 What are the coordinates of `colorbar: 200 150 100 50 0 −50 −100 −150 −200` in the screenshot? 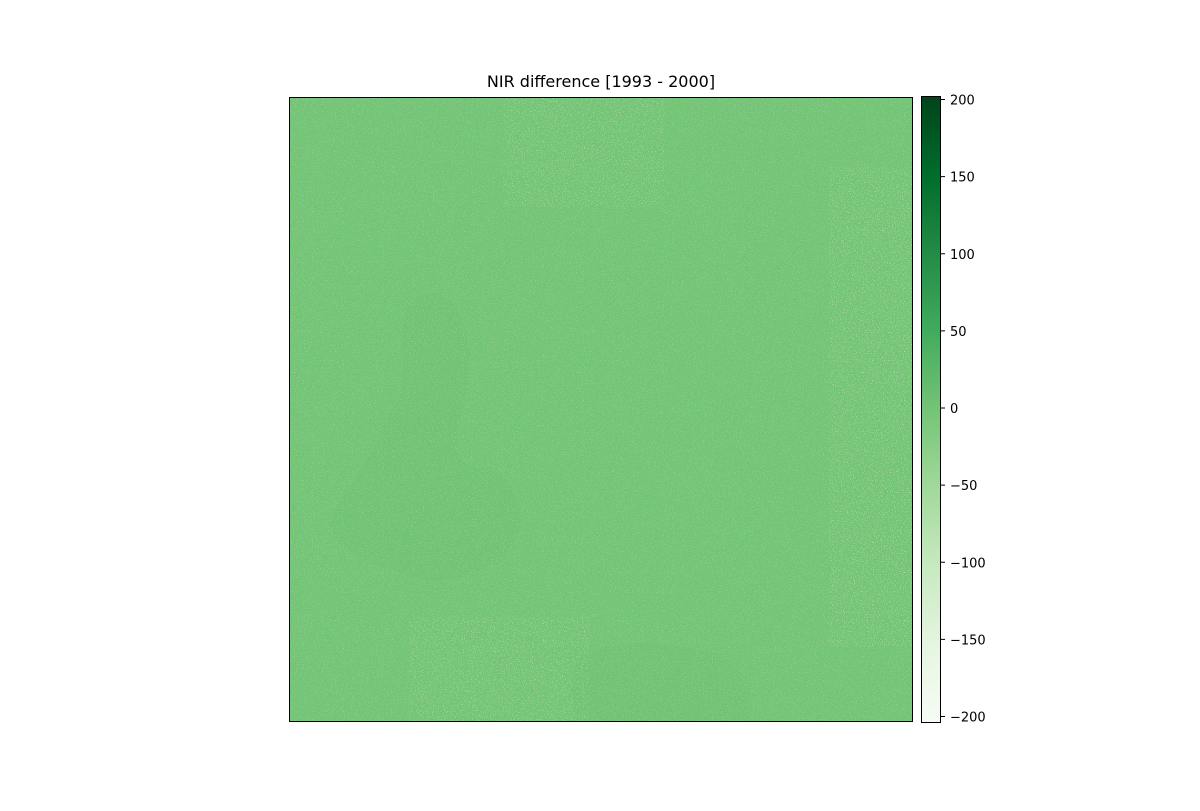 It's located at (953, 410).